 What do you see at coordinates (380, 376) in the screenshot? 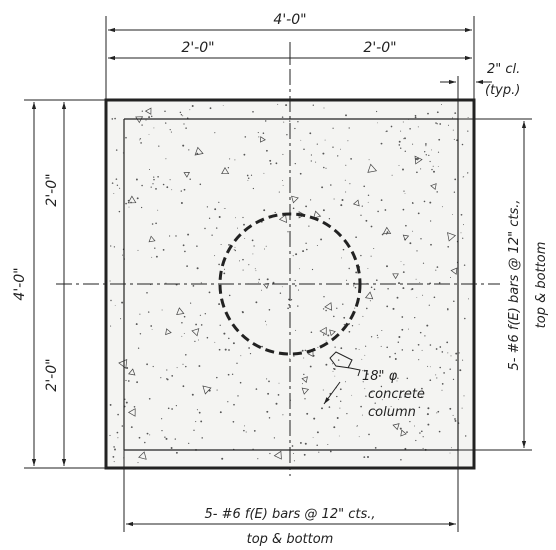
I see `column-note-line1: 18" φ` at bounding box center [380, 376].